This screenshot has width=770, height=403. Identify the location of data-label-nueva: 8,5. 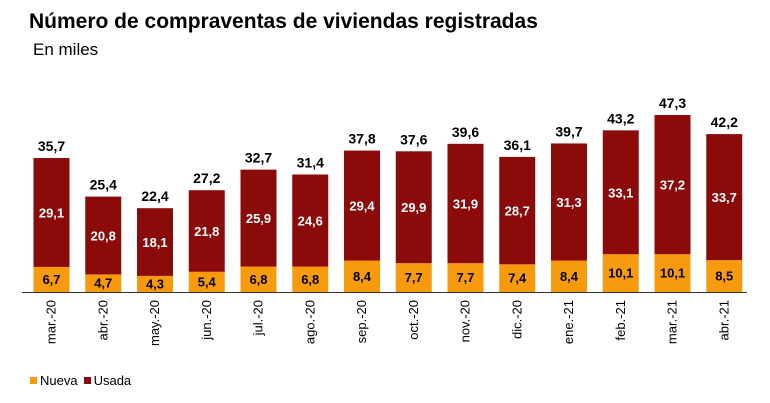
(724, 276).